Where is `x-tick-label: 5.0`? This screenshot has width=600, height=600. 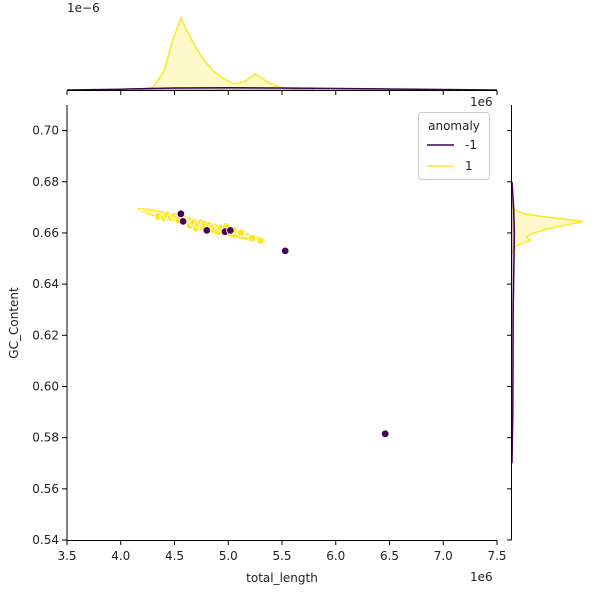
x-tick-label: 5.0 is located at coordinates (228, 556).